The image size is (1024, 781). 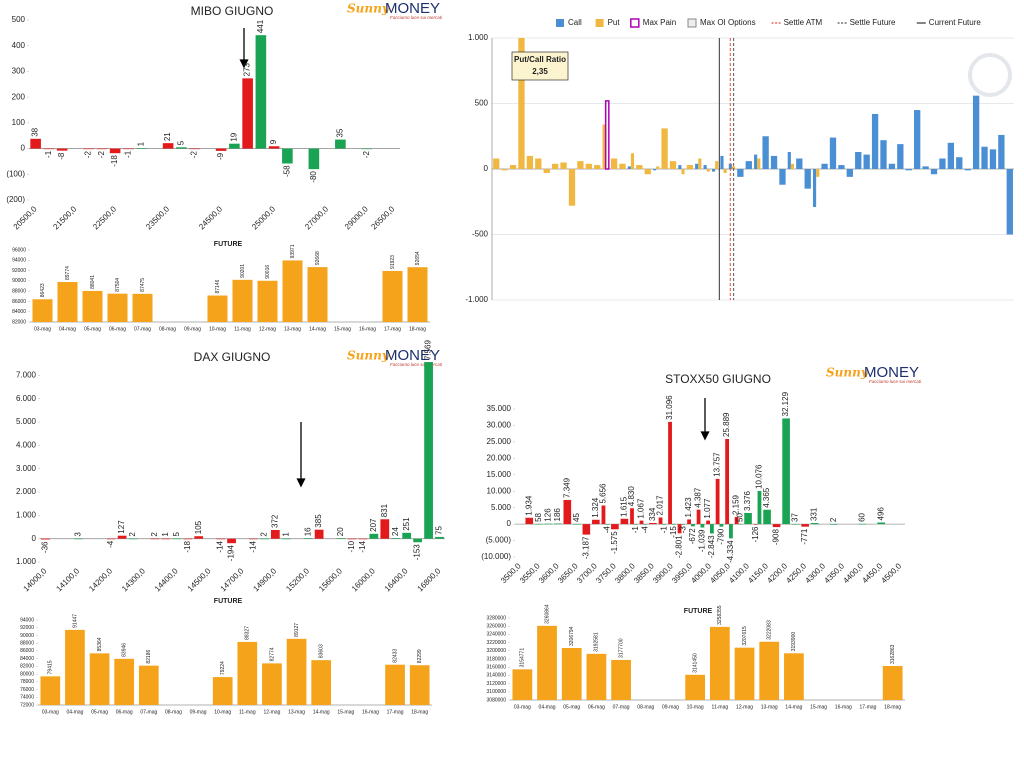 What do you see at coordinates (417, 552) in the screenshot?
I see `data-label: -153` at bounding box center [417, 552].